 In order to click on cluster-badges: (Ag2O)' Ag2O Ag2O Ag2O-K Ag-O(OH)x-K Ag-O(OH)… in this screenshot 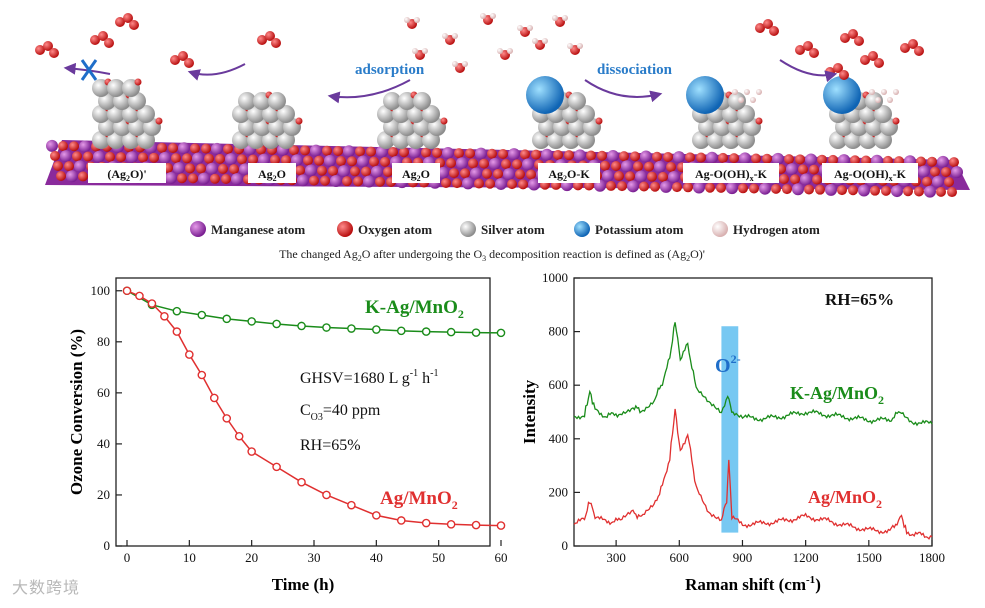, I will do `click(503, 173)`.